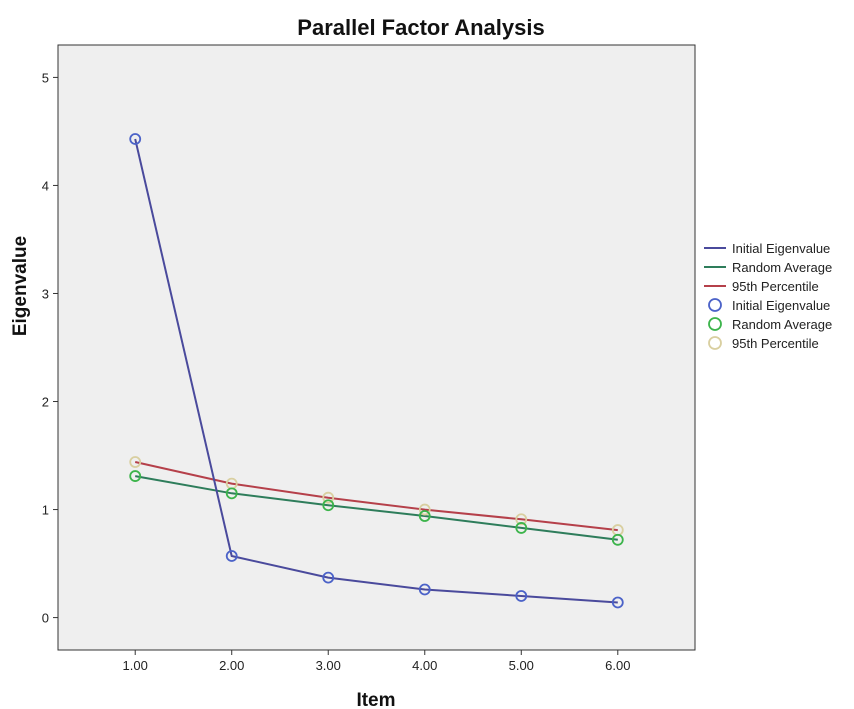 This screenshot has width=854, height=709. Describe the element at coordinates (424, 665) in the screenshot. I see `x-tick-label: 4.00` at that location.